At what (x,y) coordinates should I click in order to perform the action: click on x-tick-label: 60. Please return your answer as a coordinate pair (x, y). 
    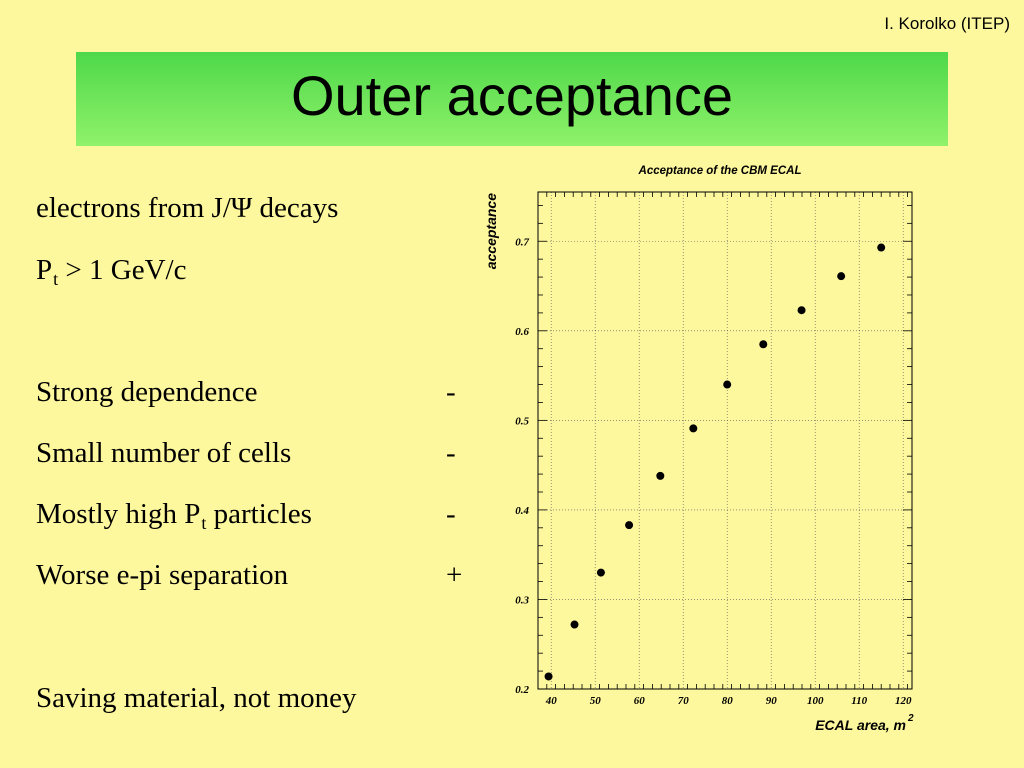
    Looking at the image, I should click on (640, 701).